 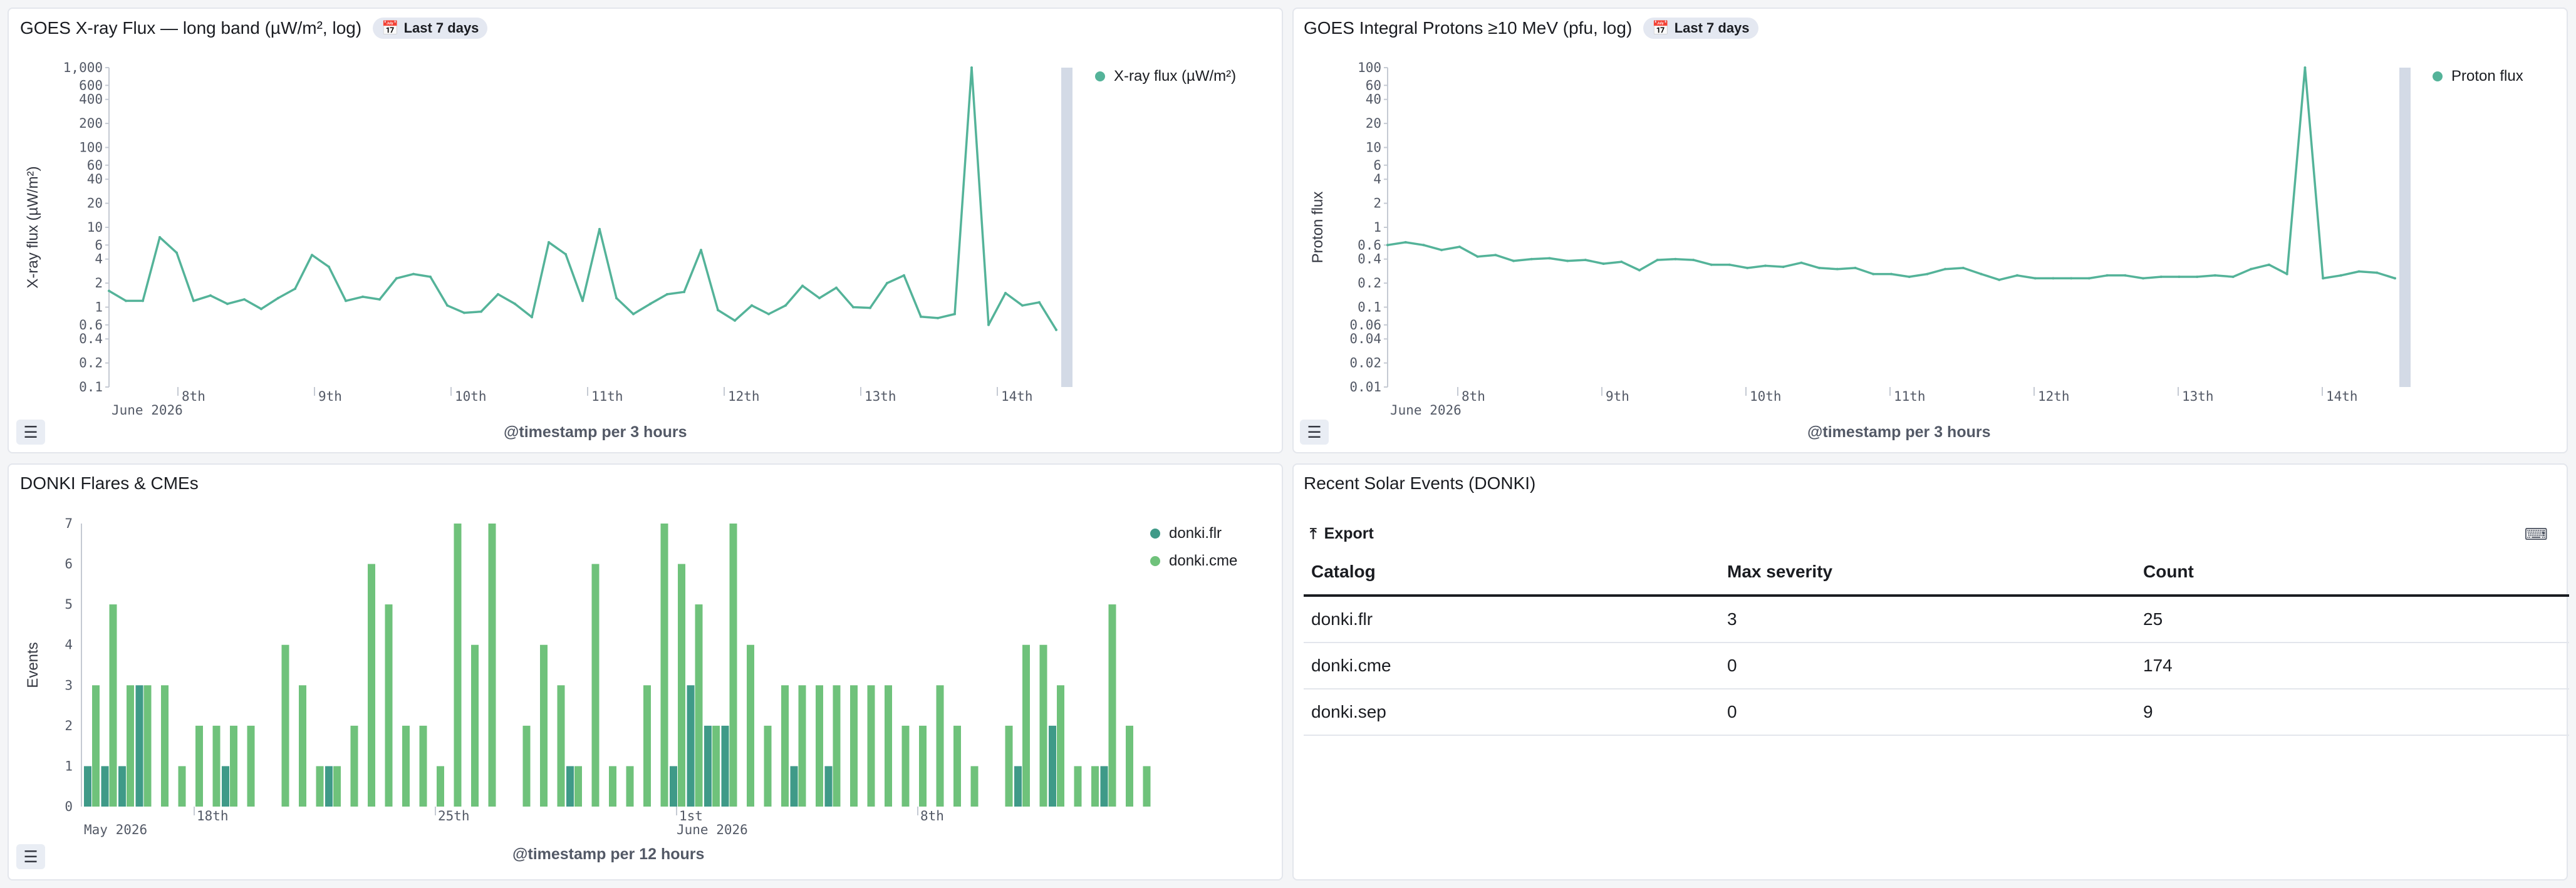 What do you see at coordinates (95, 227) in the screenshot?
I see `y-tick-label: 10` at bounding box center [95, 227].